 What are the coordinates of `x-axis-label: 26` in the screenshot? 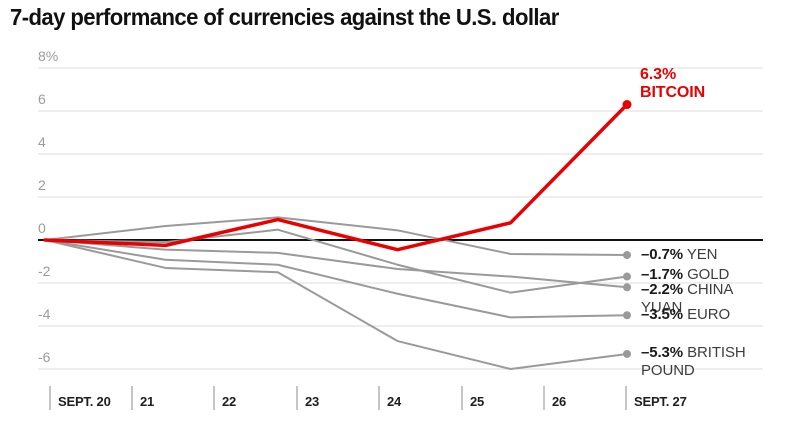 It's located at (559, 401).